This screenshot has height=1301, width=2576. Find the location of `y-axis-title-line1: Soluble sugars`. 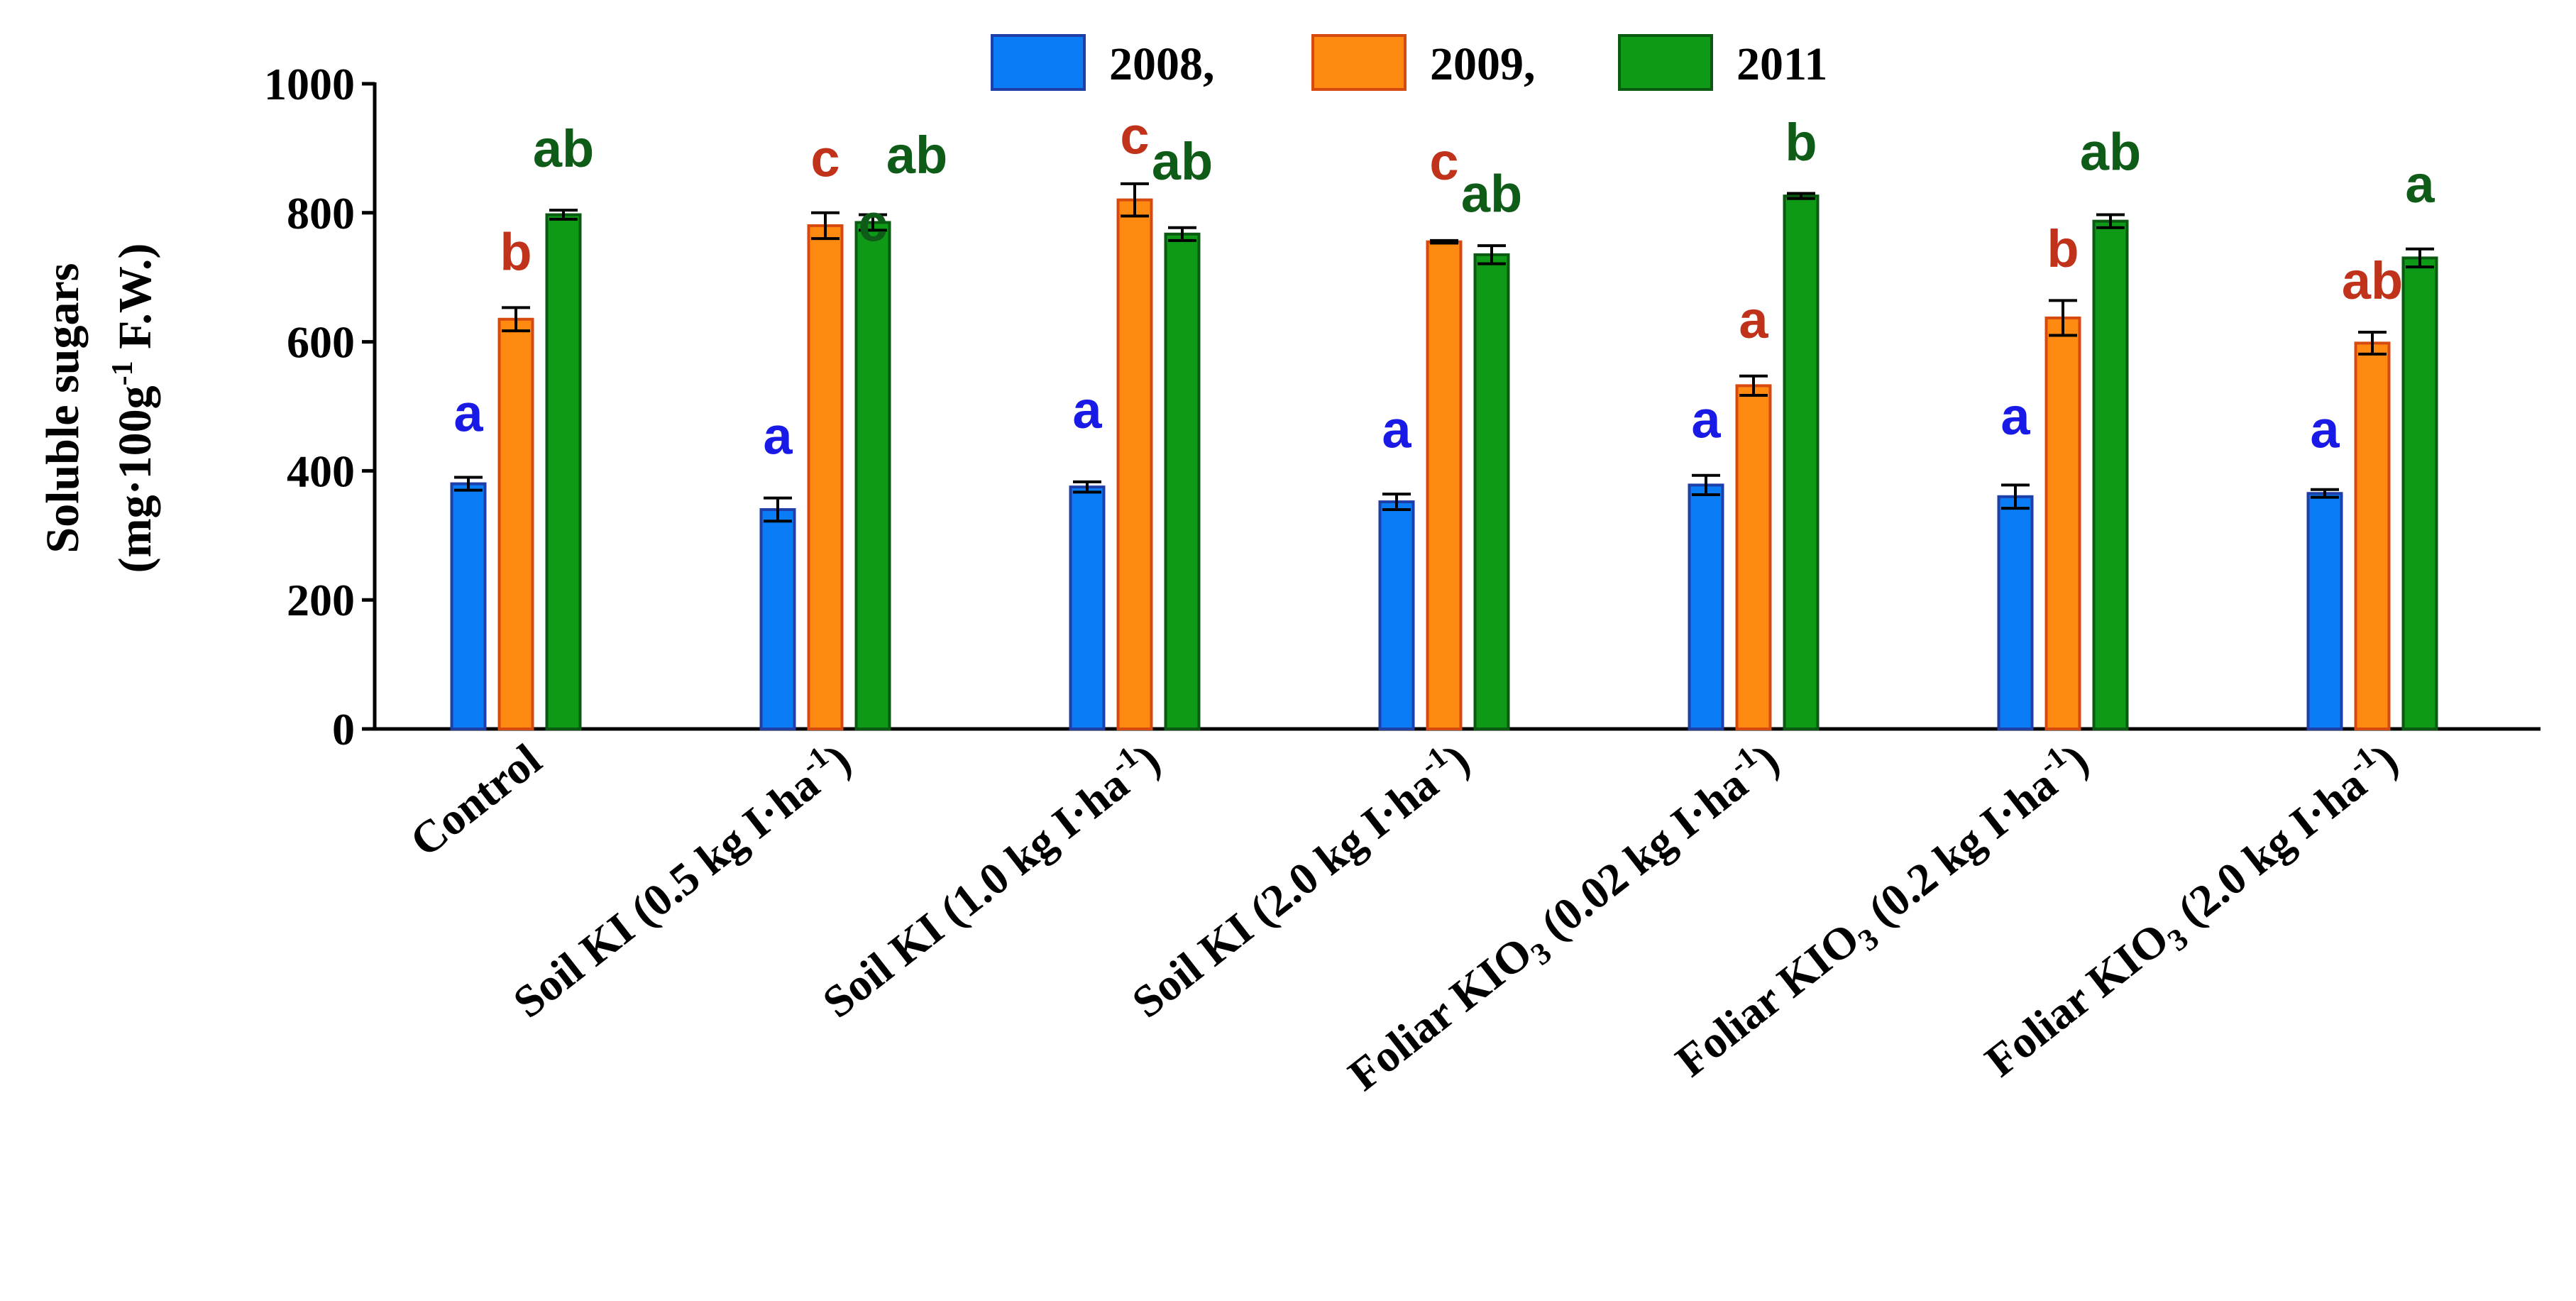

y-axis-title-line1: Soluble sugars is located at coordinates (63, 409).